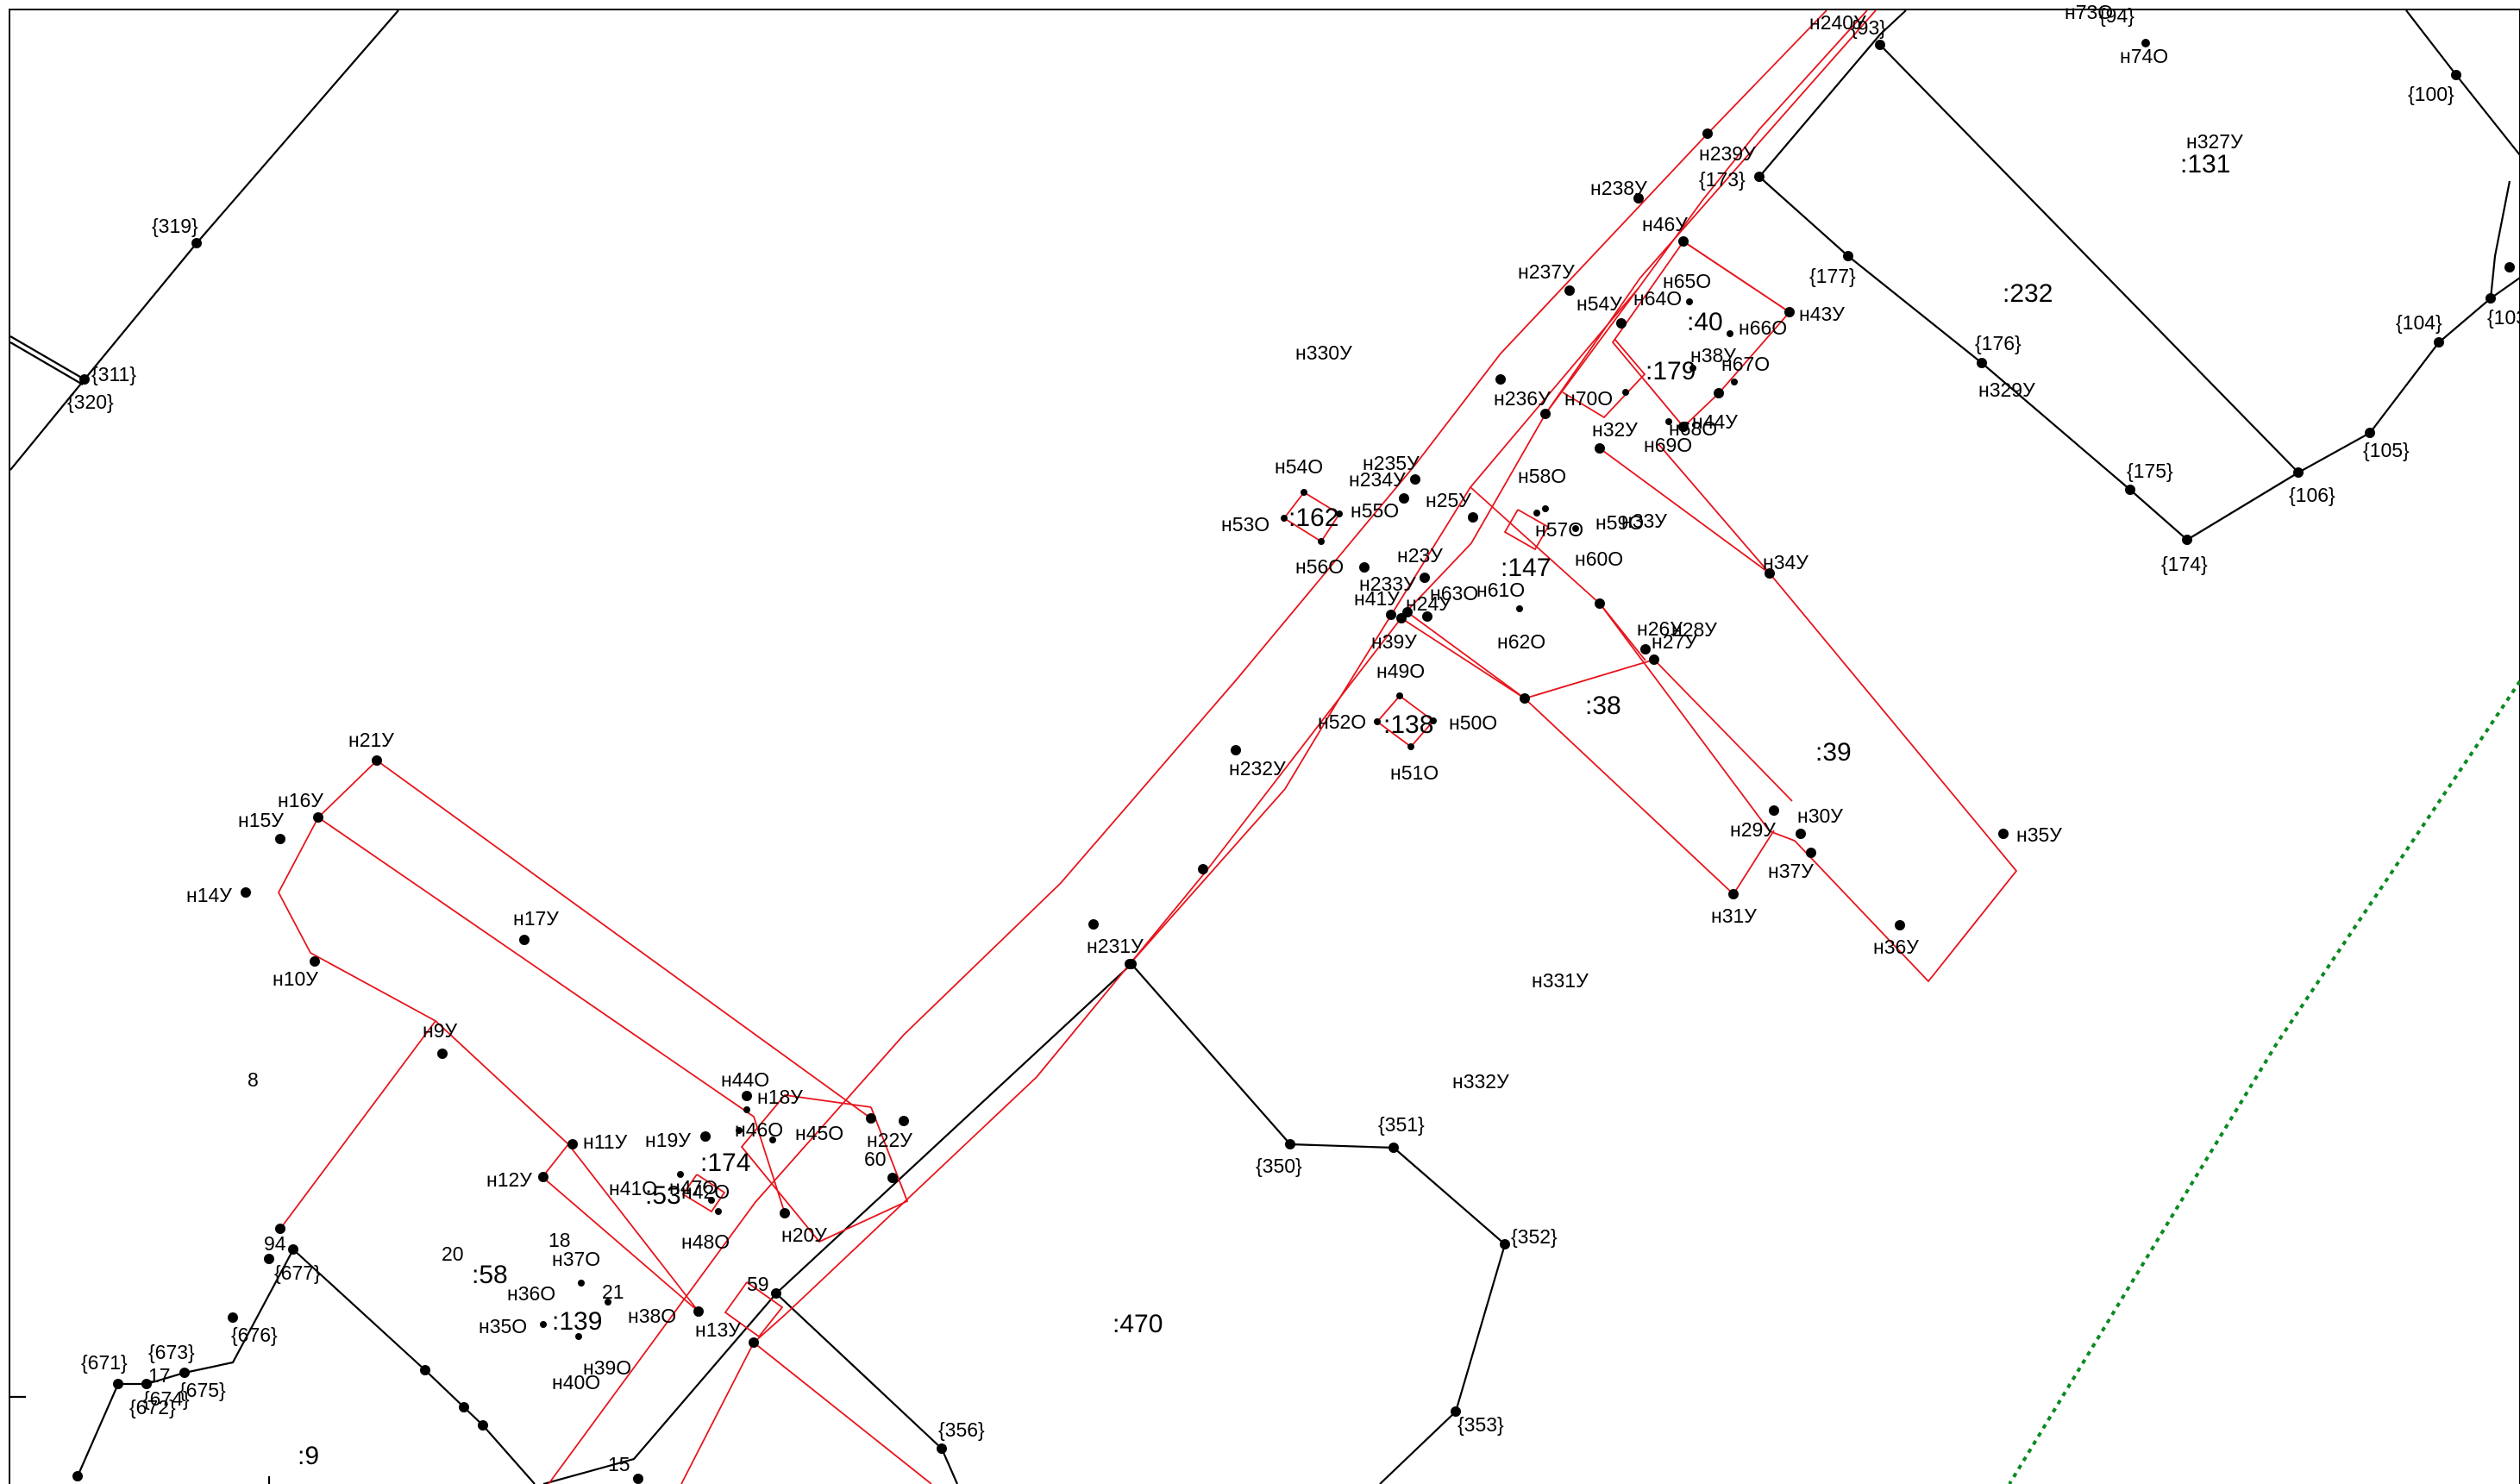 This screenshot has height=1484, width=2520. What do you see at coordinates (2117, 15) in the screenshot?
I see `point-label: {94}` at bounding box center [2117, 15].